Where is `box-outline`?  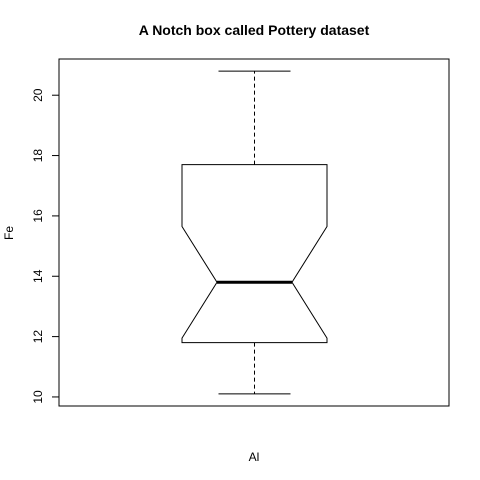 box-outline is located at coordinates (254, 254).